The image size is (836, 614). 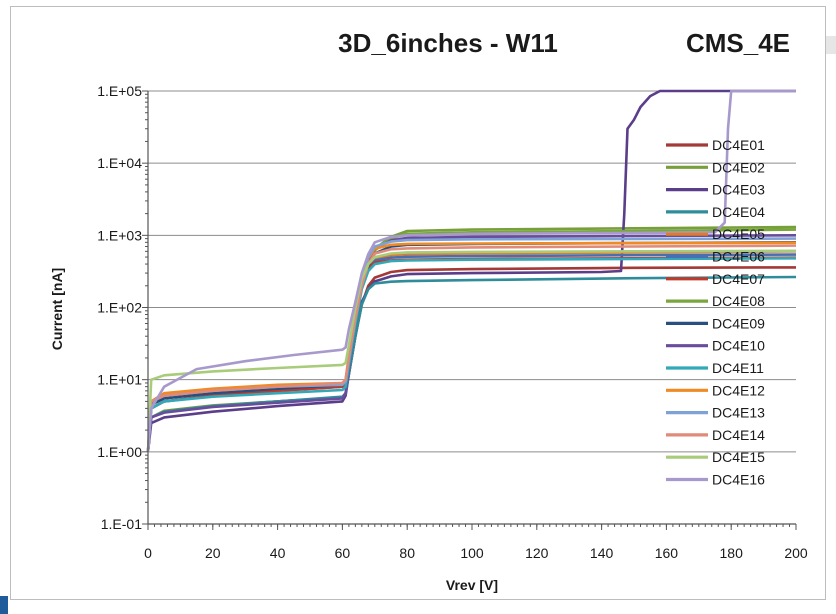 I want to click on y-tick-label: 1.E+00, so click(x=119, y=452).